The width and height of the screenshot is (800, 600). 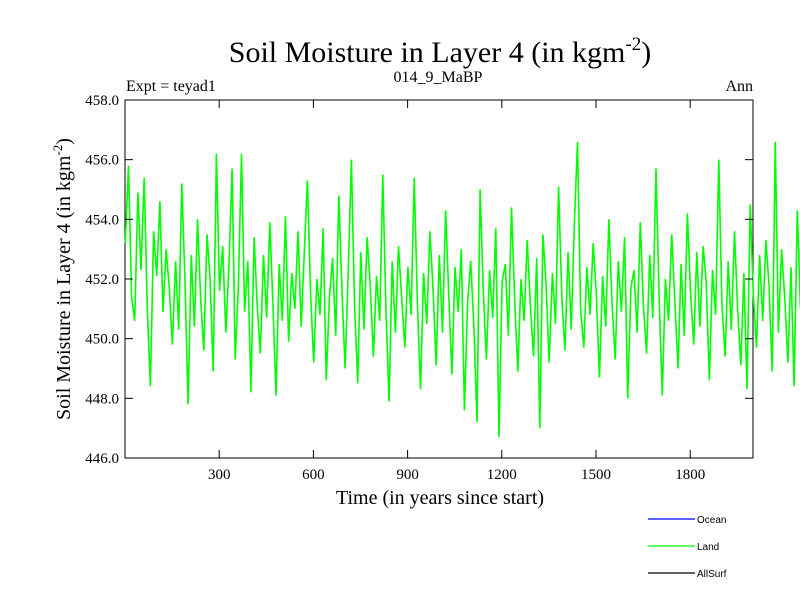 What do you see at coordinates (712, 574) in the screenshot?
I see `legend-label-allsurf: AllSurf` at bounding box center [712, 574].